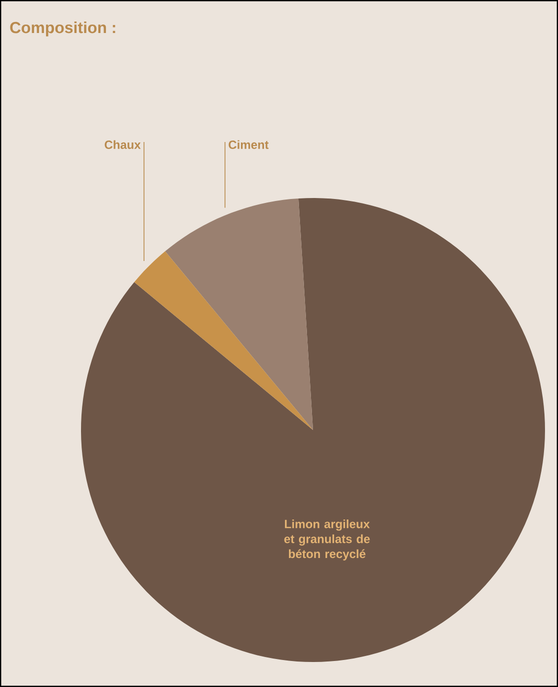 This screenshot has height=687, width=558. I want to click on slice-label: Chaux, so click(122, 144).